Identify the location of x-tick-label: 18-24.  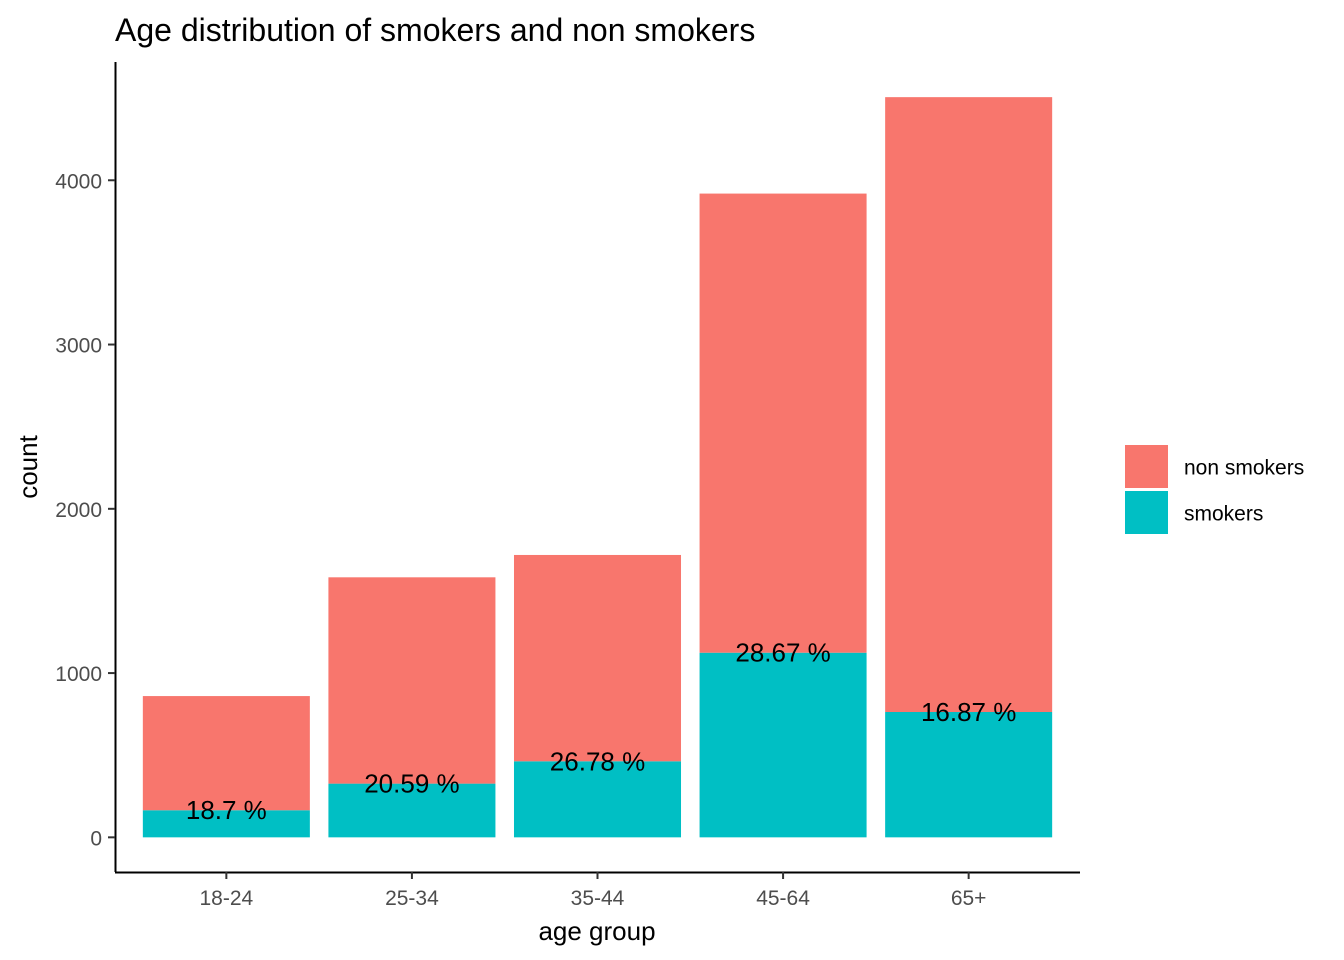
(226, 898).